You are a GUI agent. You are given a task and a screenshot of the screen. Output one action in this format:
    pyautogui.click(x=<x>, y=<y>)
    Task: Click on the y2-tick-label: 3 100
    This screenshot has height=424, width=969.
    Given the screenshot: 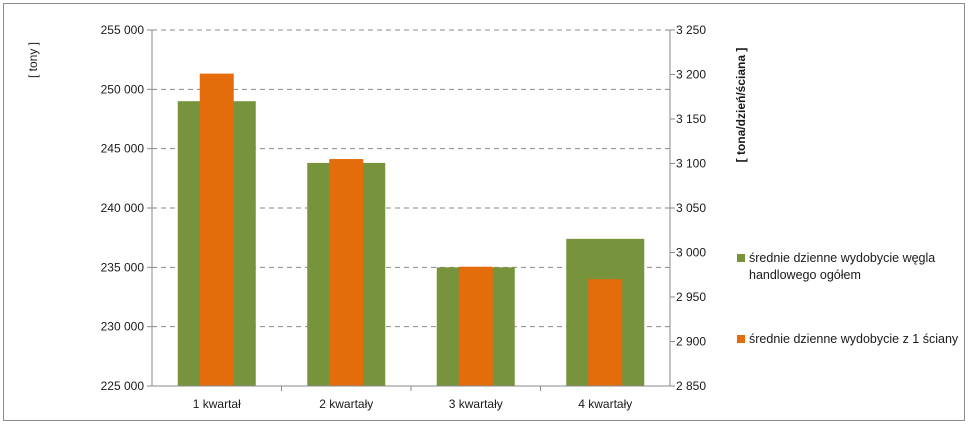 What is the action you would take?
    pyautogui.click(x=691, y=164)
    